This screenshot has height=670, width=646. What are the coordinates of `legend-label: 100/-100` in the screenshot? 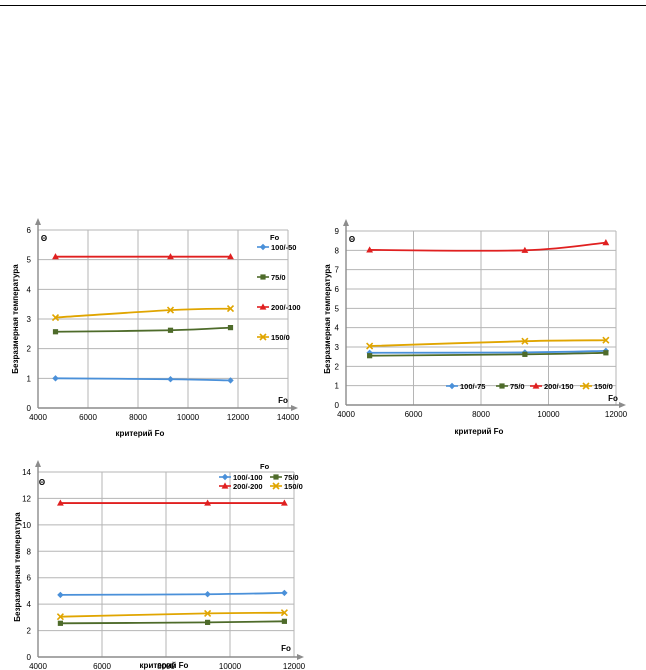 It's located at (248, 477).